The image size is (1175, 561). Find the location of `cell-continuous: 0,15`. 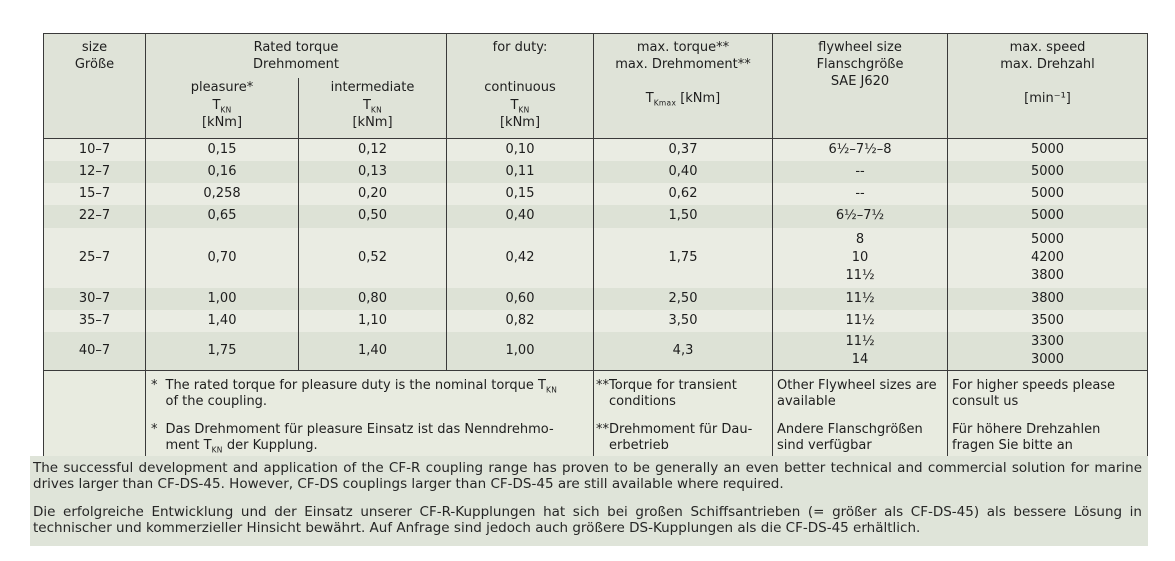

cell-continuous: 0,15 is located at coordinates (520, 193).